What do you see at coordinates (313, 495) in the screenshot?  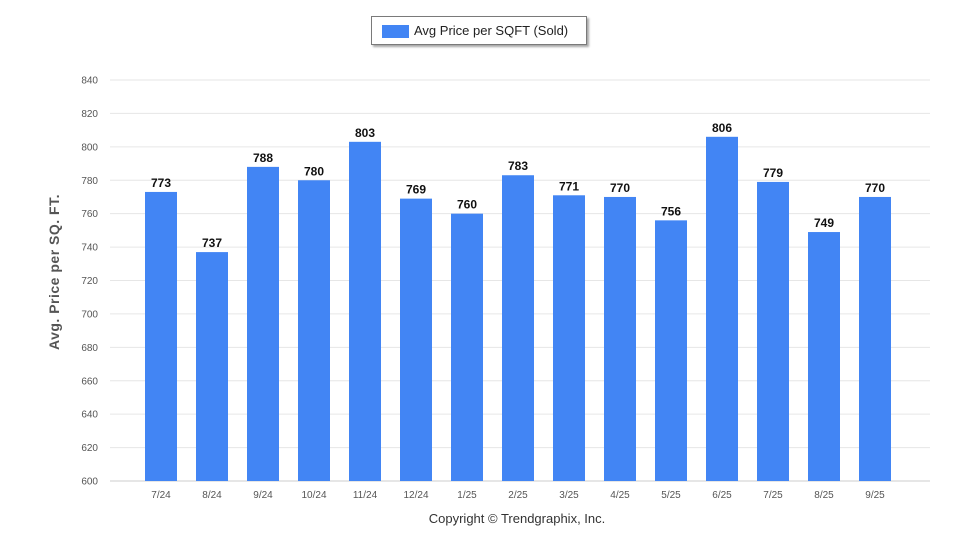 I see `x-tick-label: 10/24` at bounding box center [313, 495].